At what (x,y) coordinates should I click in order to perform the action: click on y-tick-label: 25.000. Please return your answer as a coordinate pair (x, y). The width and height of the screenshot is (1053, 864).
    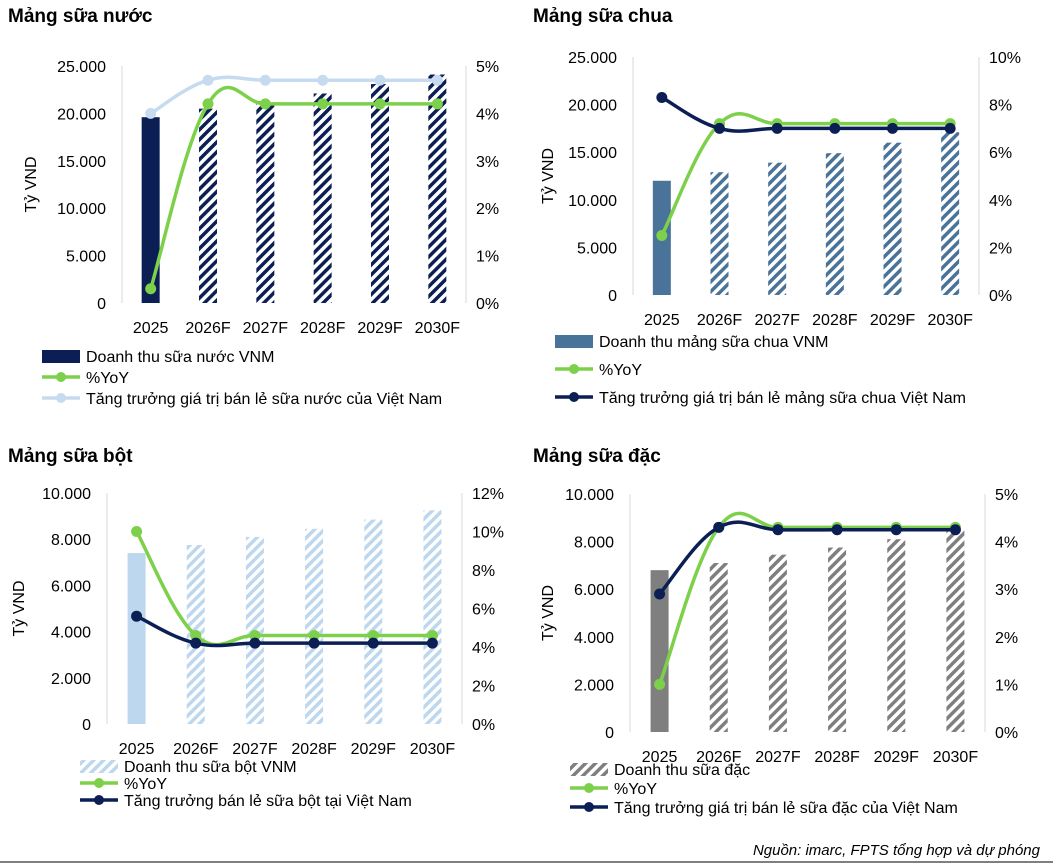
    Looking at the image, I should click on (592, 58).